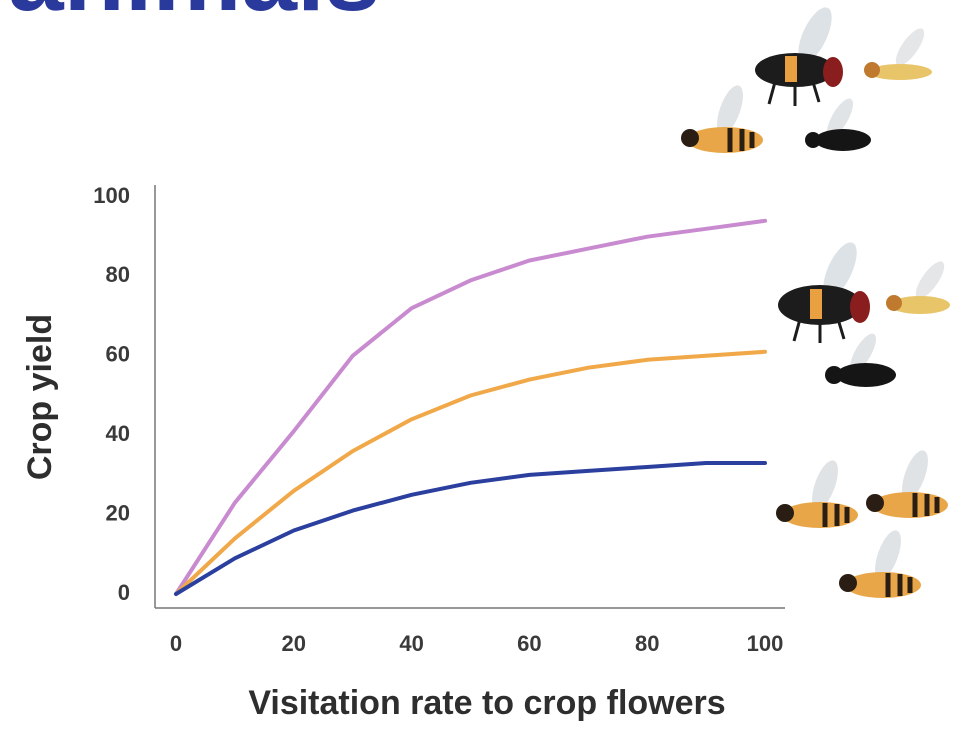  Describe the element at coordinates (40, 397) in the screenshot. I see `y-axis-label: Crop yield` at that location.